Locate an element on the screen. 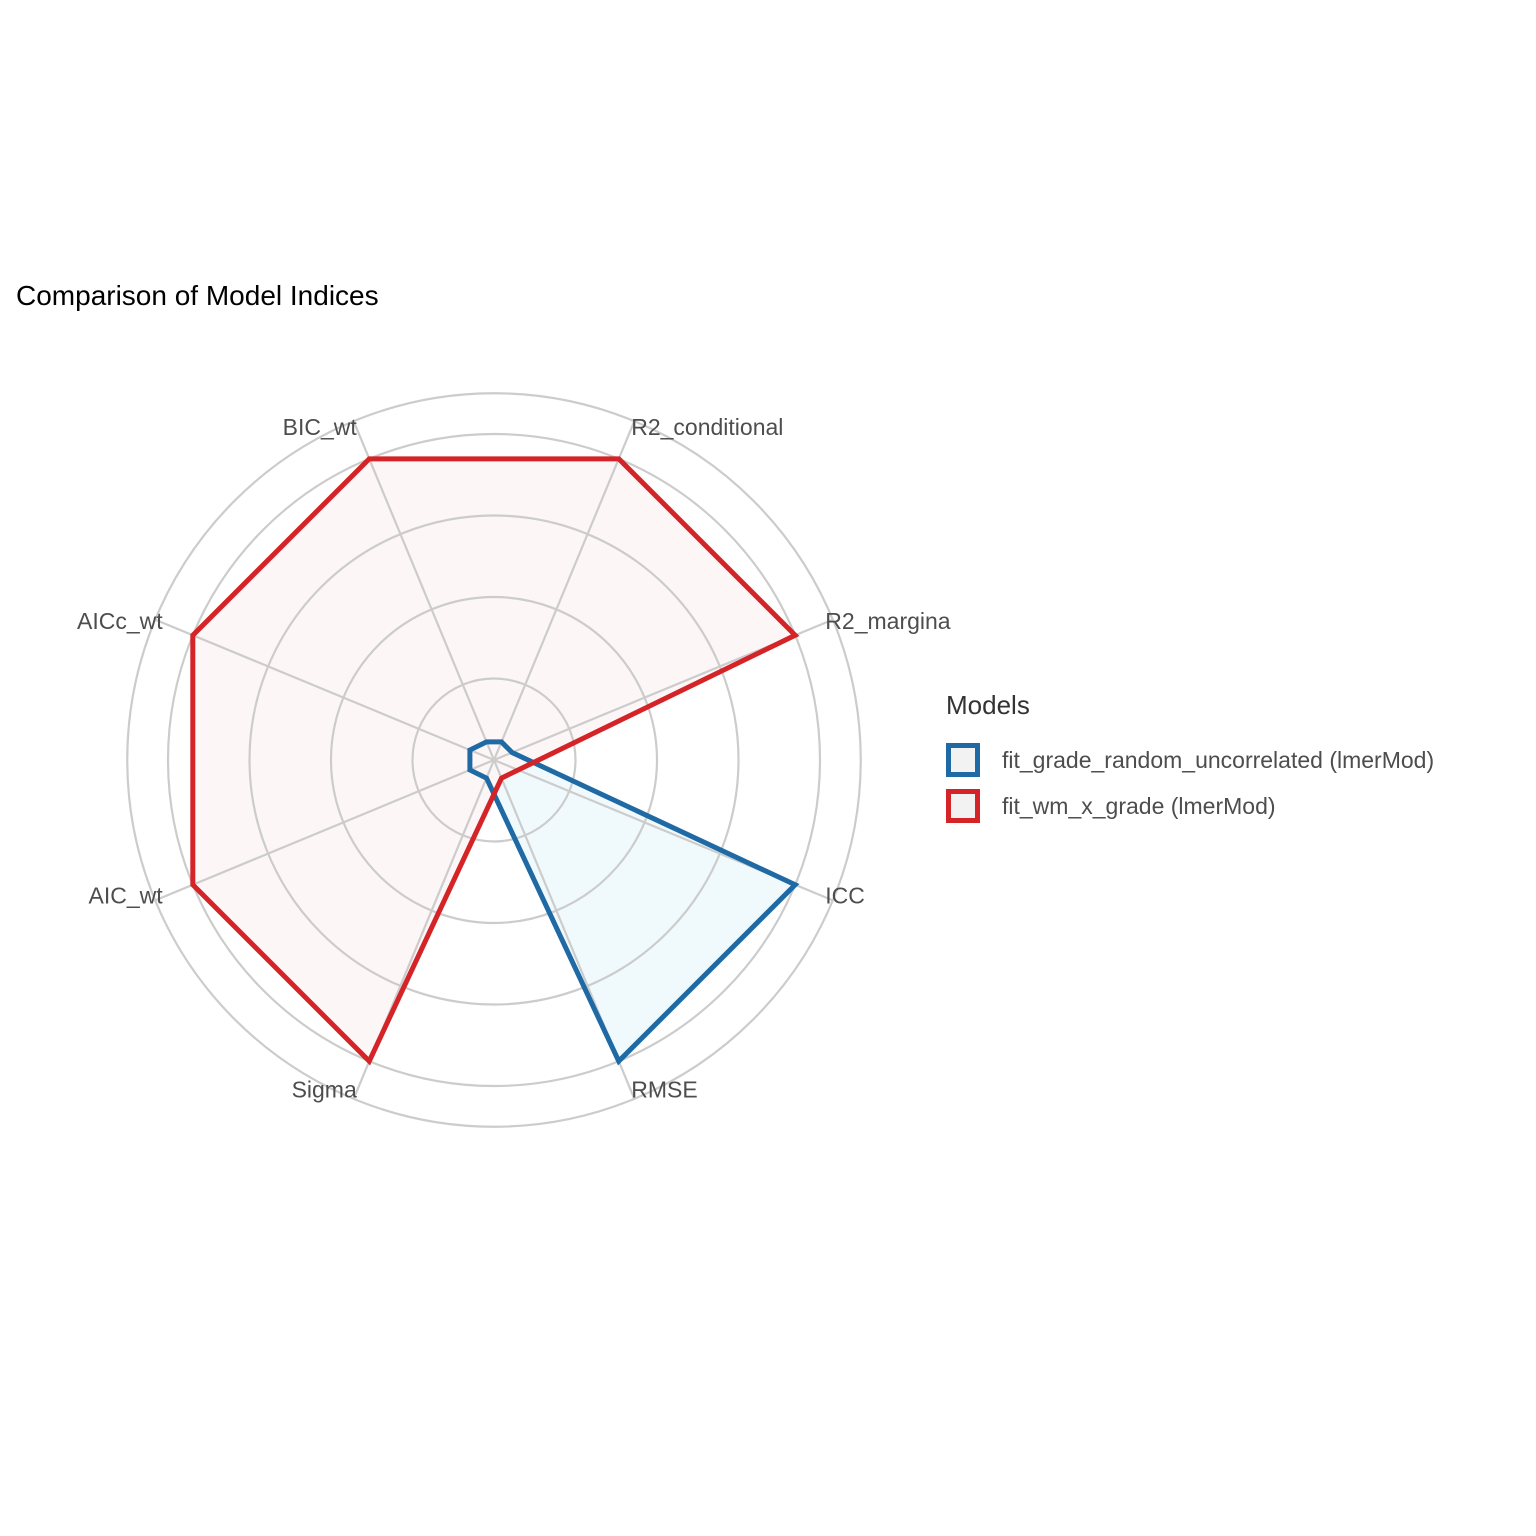  legend-item-2: fit_wm_x_grade (lmerMod) is located at coordinates (1190, 806).